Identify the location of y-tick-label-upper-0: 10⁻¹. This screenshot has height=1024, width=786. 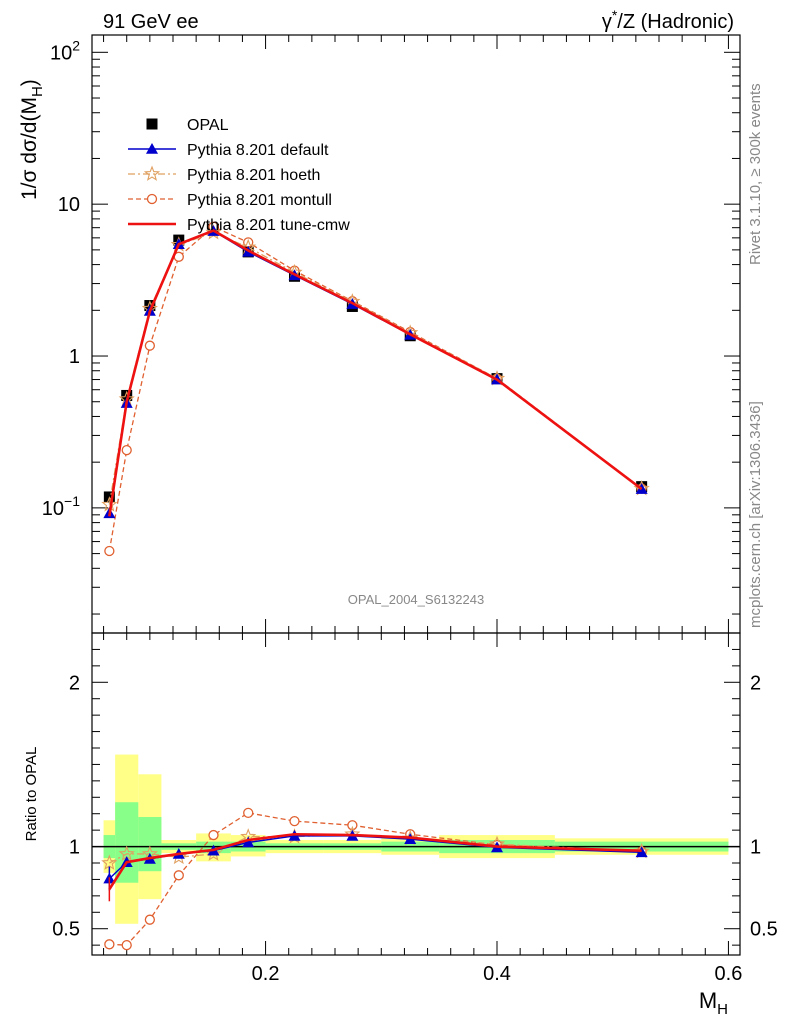
(61, 506).